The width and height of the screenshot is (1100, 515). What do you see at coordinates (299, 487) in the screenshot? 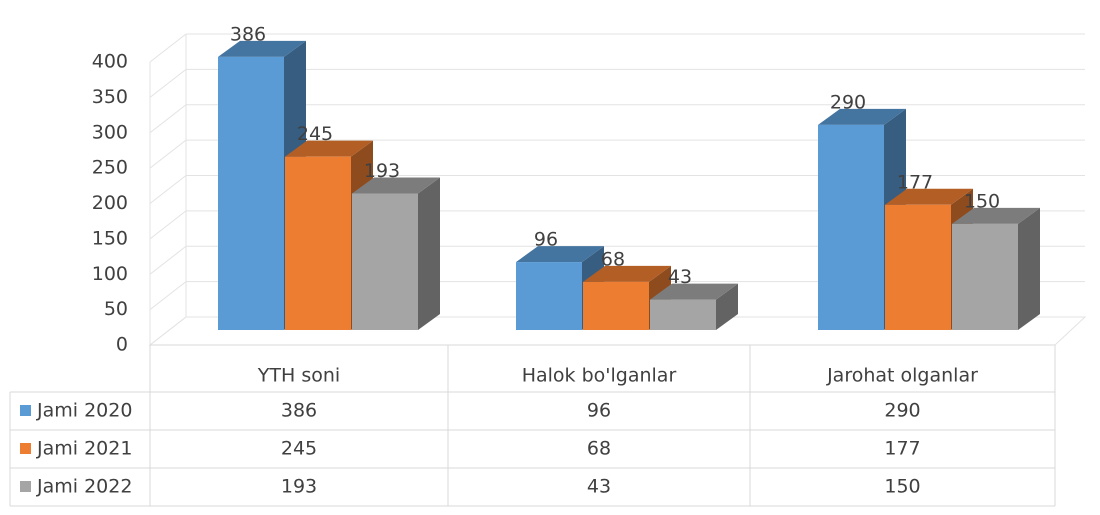
I see `table-cell: 193` at bounding box center [299, 487].